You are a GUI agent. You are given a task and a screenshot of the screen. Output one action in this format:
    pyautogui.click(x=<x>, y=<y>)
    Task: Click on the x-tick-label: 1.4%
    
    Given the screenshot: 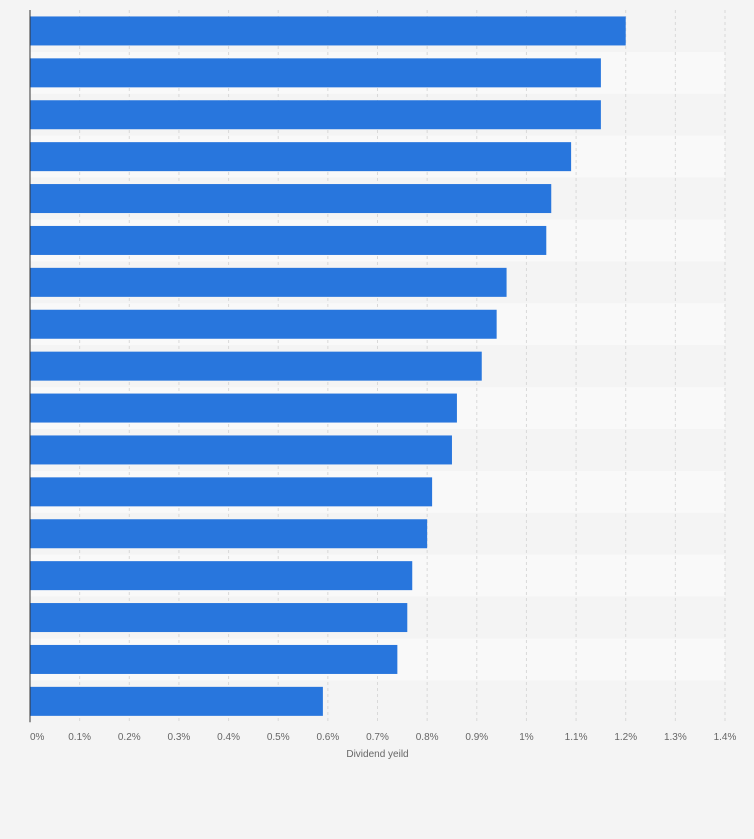 What is the action you would take?
    pyautogui.click(x=725, y=737)
    